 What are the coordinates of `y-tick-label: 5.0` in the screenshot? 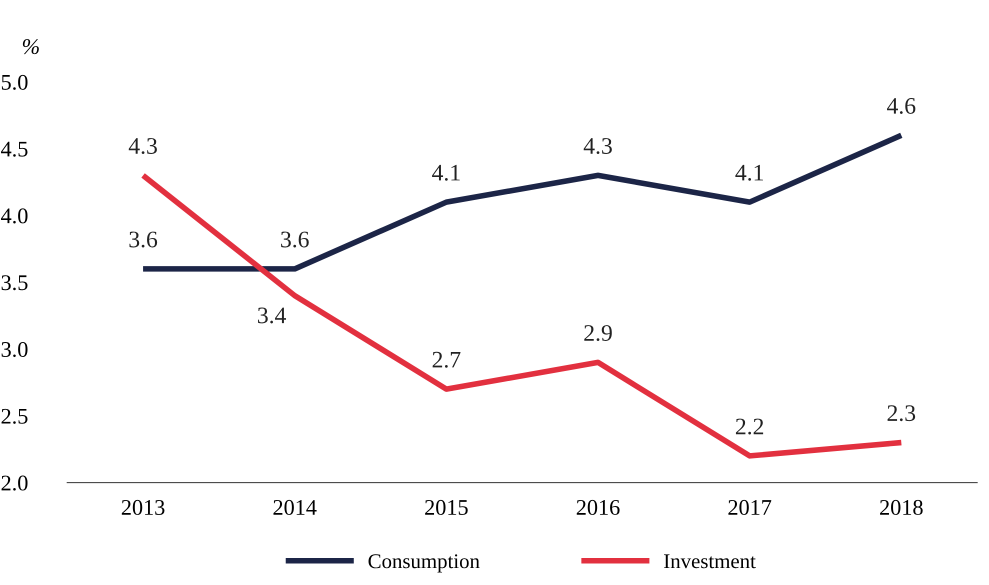 It's located at (15, 82).